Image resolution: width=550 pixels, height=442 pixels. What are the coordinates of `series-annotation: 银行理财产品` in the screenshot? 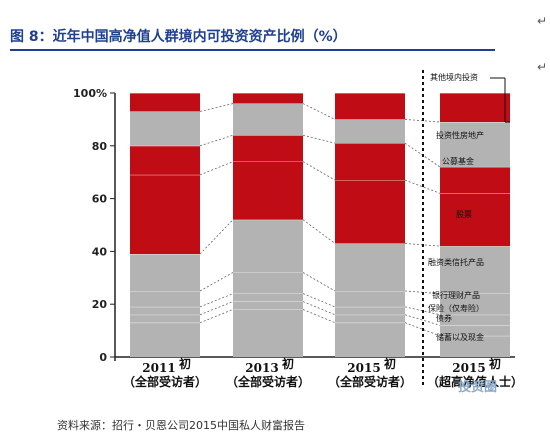 It's located at (456, 295).